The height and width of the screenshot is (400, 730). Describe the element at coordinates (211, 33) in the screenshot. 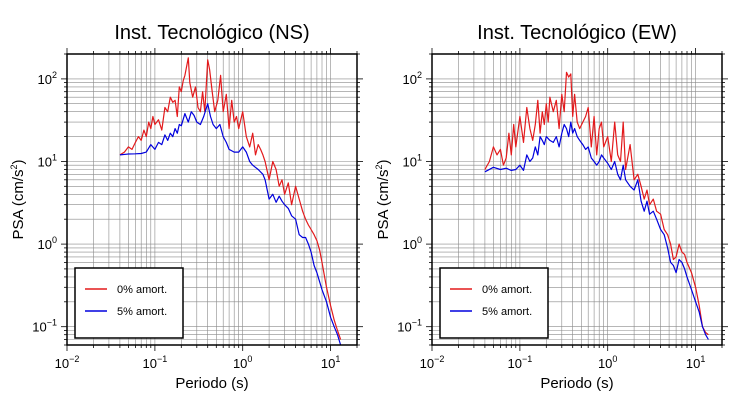

I see `chart-title: Inst. Tecnológico (NS)` at that location.